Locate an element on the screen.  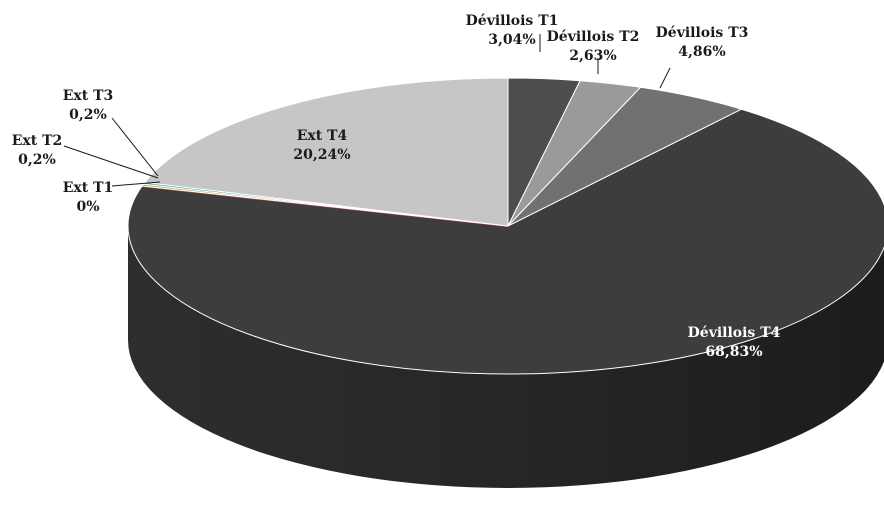
slice-value-label-ext-t1: 0% is located at coordinates (87, 207).